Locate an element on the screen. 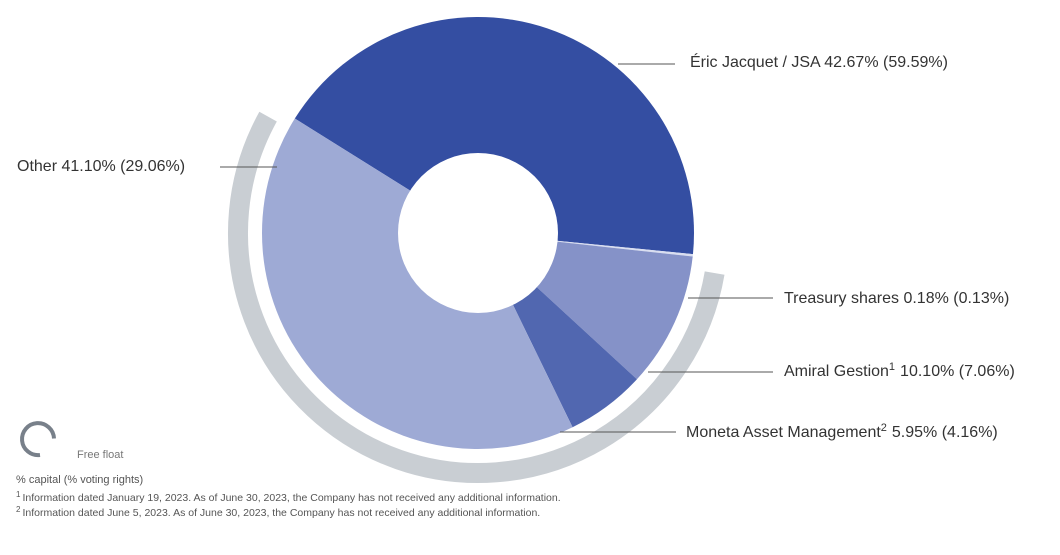 This screenshot has width=1060, height=555. label-amiral-gestion-sup: 1 is located at coordinates (892, 367).